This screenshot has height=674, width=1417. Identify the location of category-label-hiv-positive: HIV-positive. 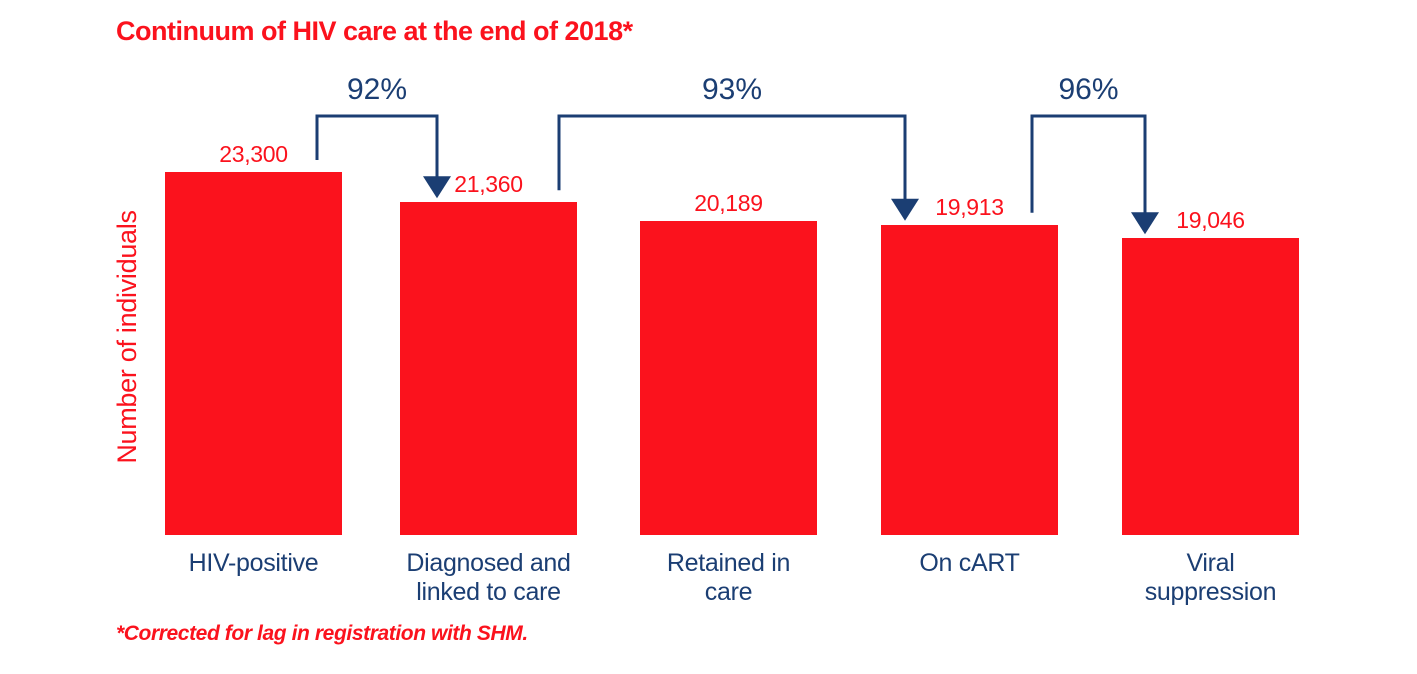
(253, 563).